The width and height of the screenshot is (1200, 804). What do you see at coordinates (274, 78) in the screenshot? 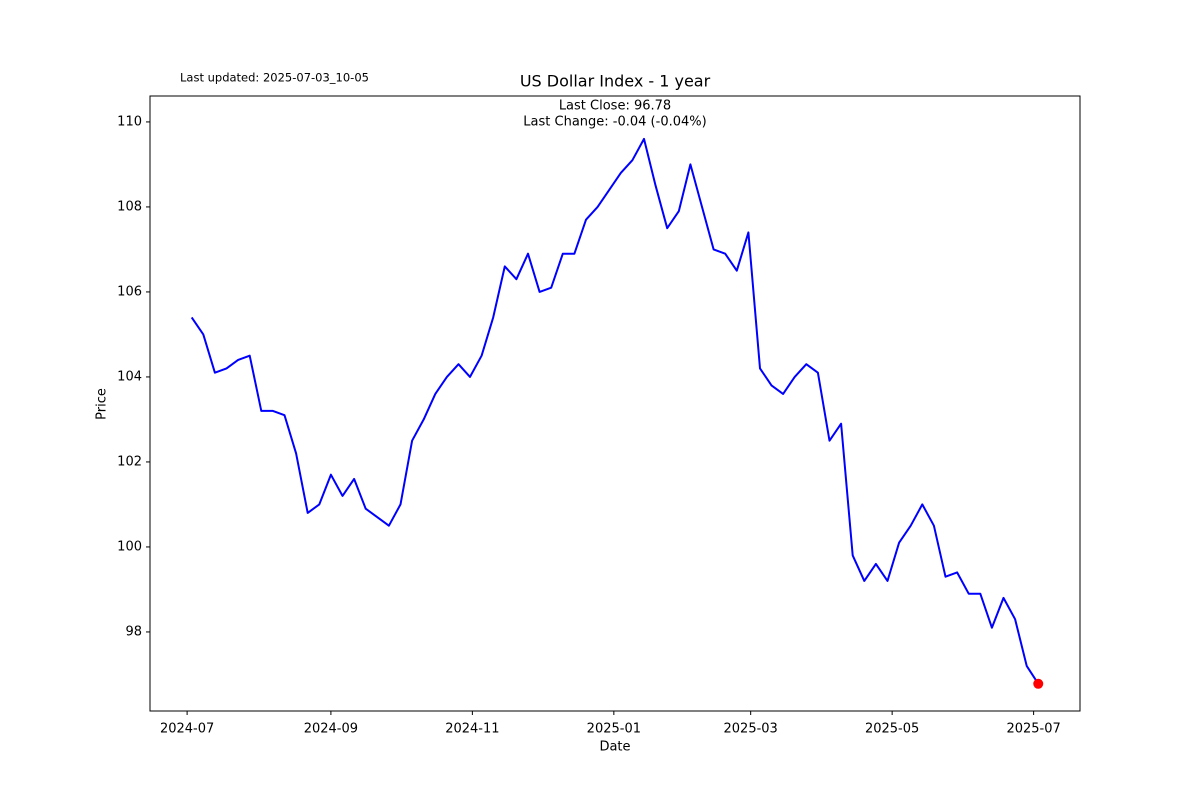
I see `updated-note: Last updated: 2025-07-03_10-05` at bounding box center [274, 78].